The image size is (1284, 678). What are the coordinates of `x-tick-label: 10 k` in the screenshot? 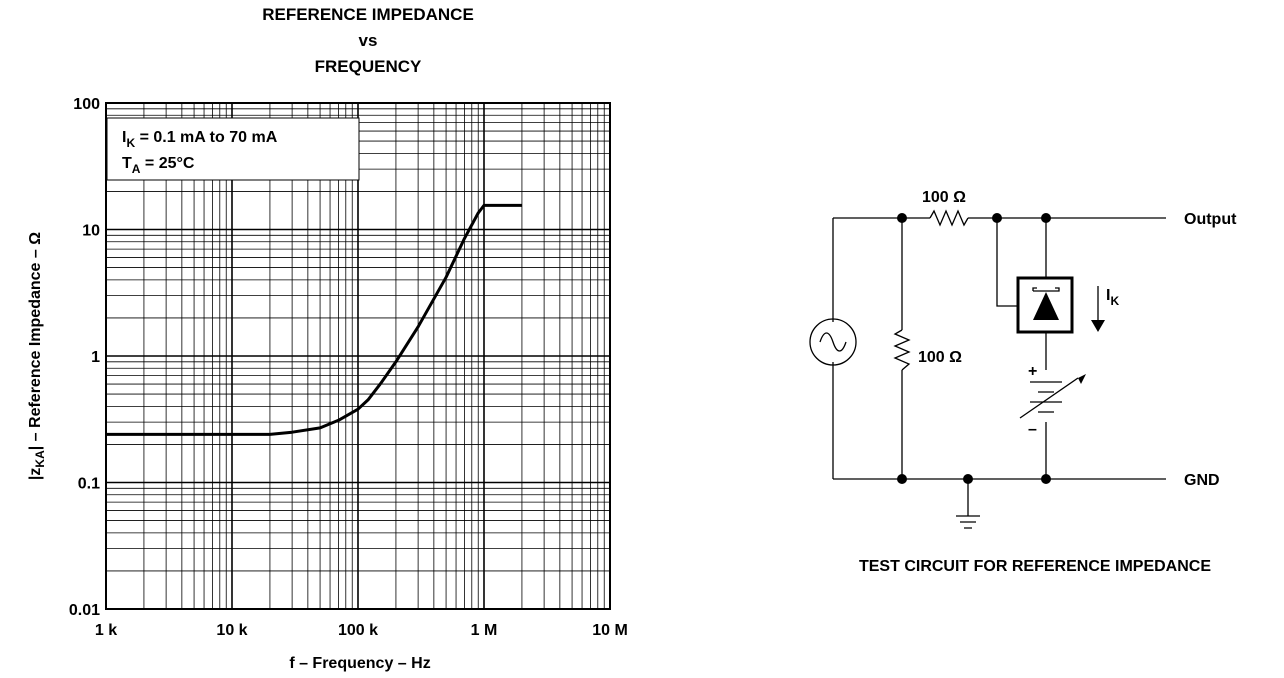 It's located at (231, 630).